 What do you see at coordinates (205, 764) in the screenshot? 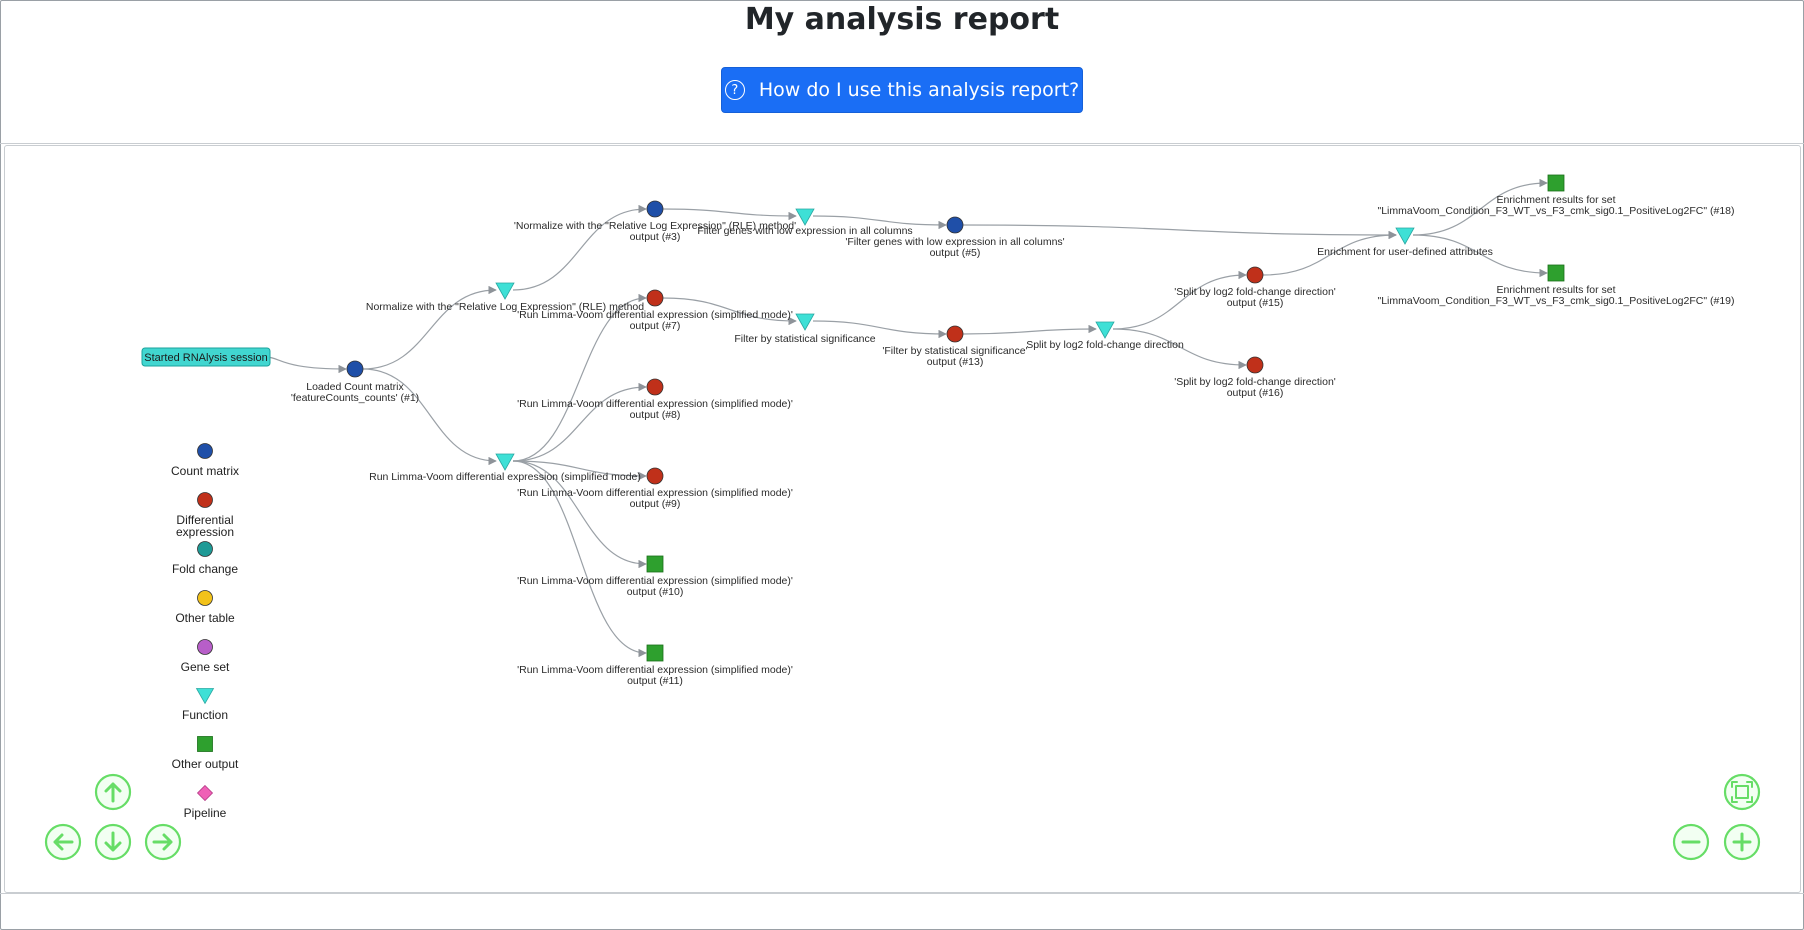
I see `legend-label: Other output` at bounding box center [205, 764].